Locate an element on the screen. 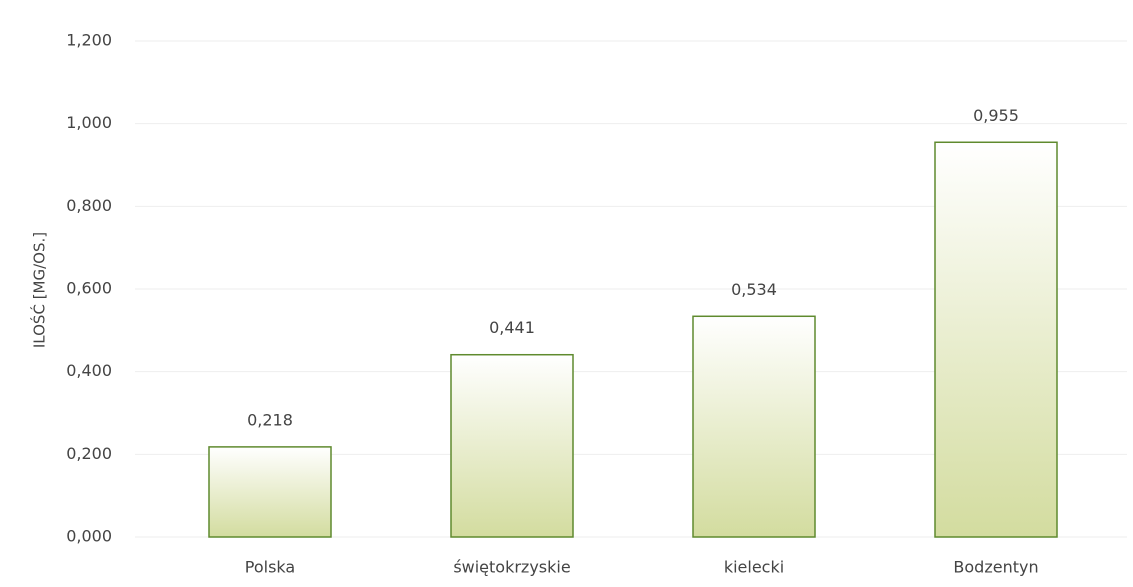 This screenshot has width=1133, height=587. x-tick-label: Polska is located at coordinates (270, 567).